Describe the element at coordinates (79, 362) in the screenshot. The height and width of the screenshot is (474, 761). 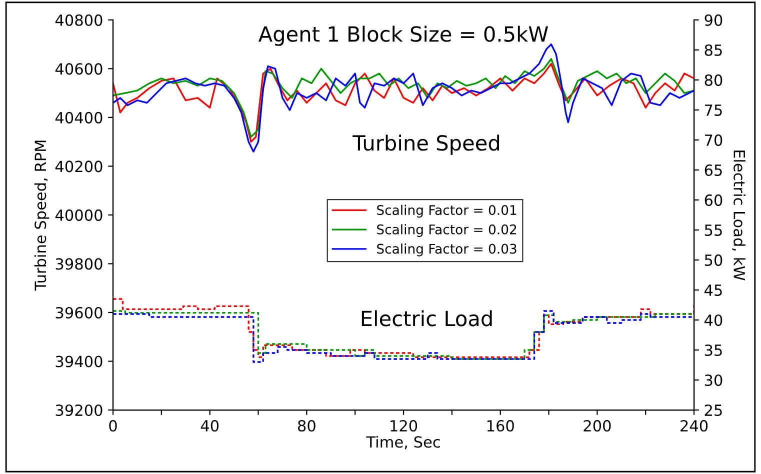
I see `y-tick-label: 39400` at that location.